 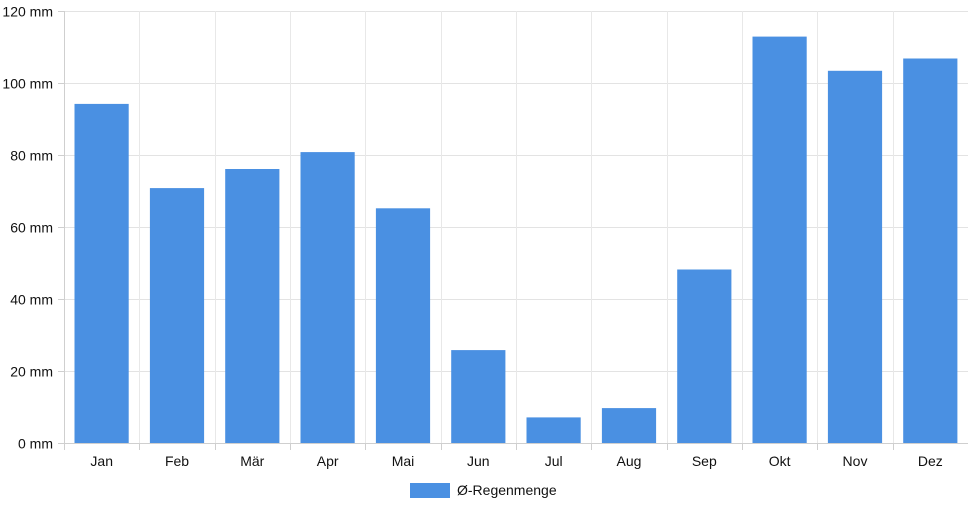 I want to click on bar-feb, so click(x=177, y=315).